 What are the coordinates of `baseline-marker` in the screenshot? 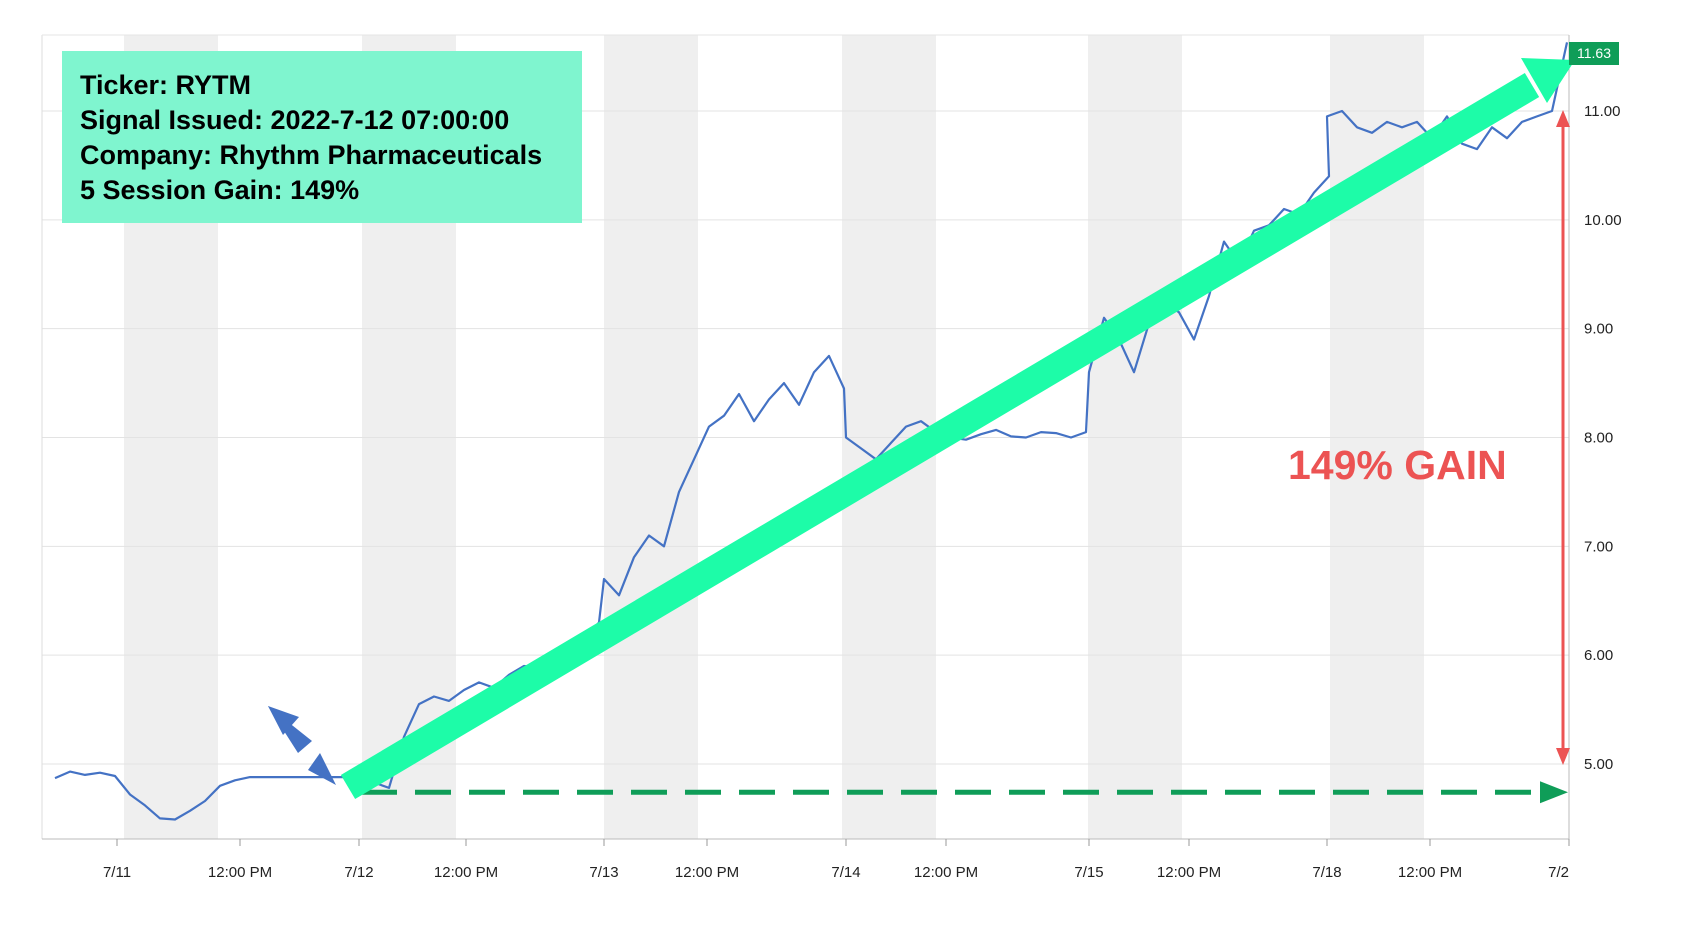 It's located at (964, 792).